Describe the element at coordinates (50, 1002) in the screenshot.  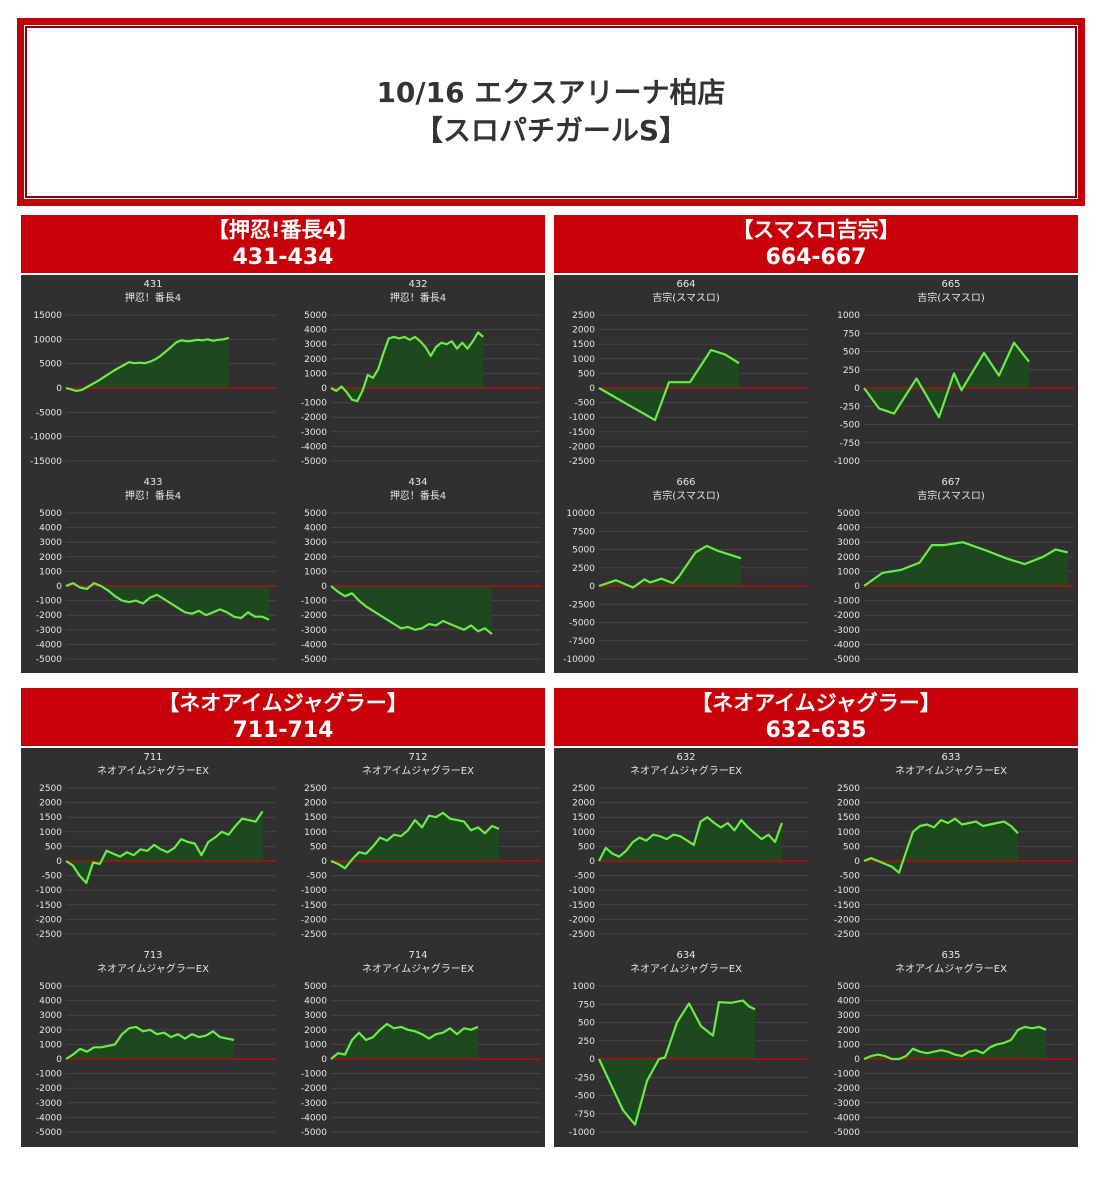
I see `y-tick-label: 4000` at that location.